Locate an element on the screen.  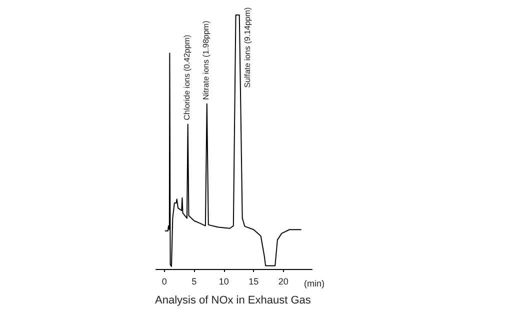
annotation: Nitrate ions (1.98ppm) is located at coordinates (205, 60).